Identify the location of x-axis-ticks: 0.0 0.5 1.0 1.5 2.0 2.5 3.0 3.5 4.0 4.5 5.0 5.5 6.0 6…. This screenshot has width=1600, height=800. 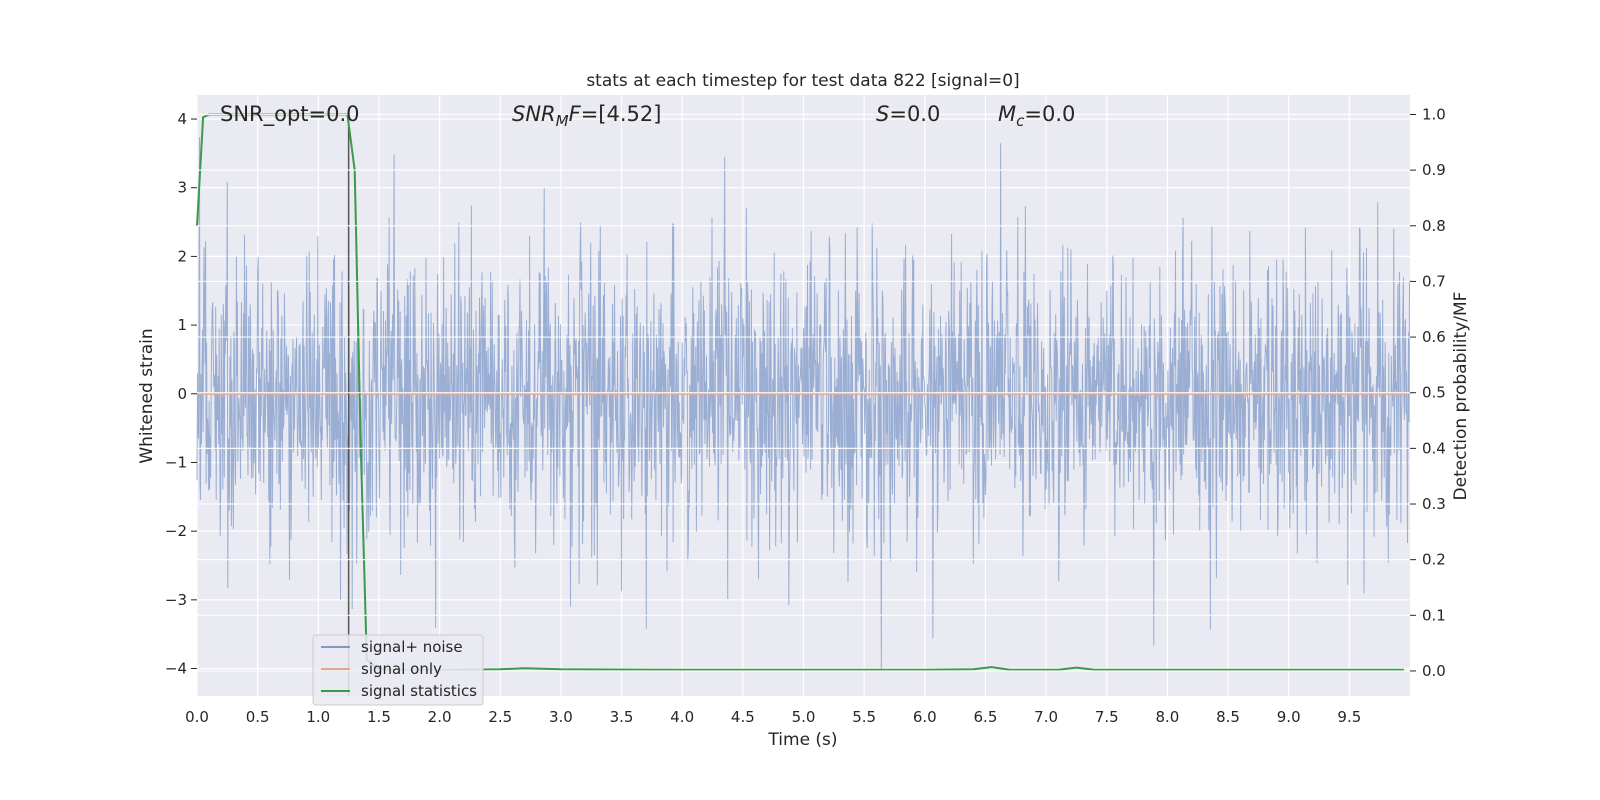
(773, 717).